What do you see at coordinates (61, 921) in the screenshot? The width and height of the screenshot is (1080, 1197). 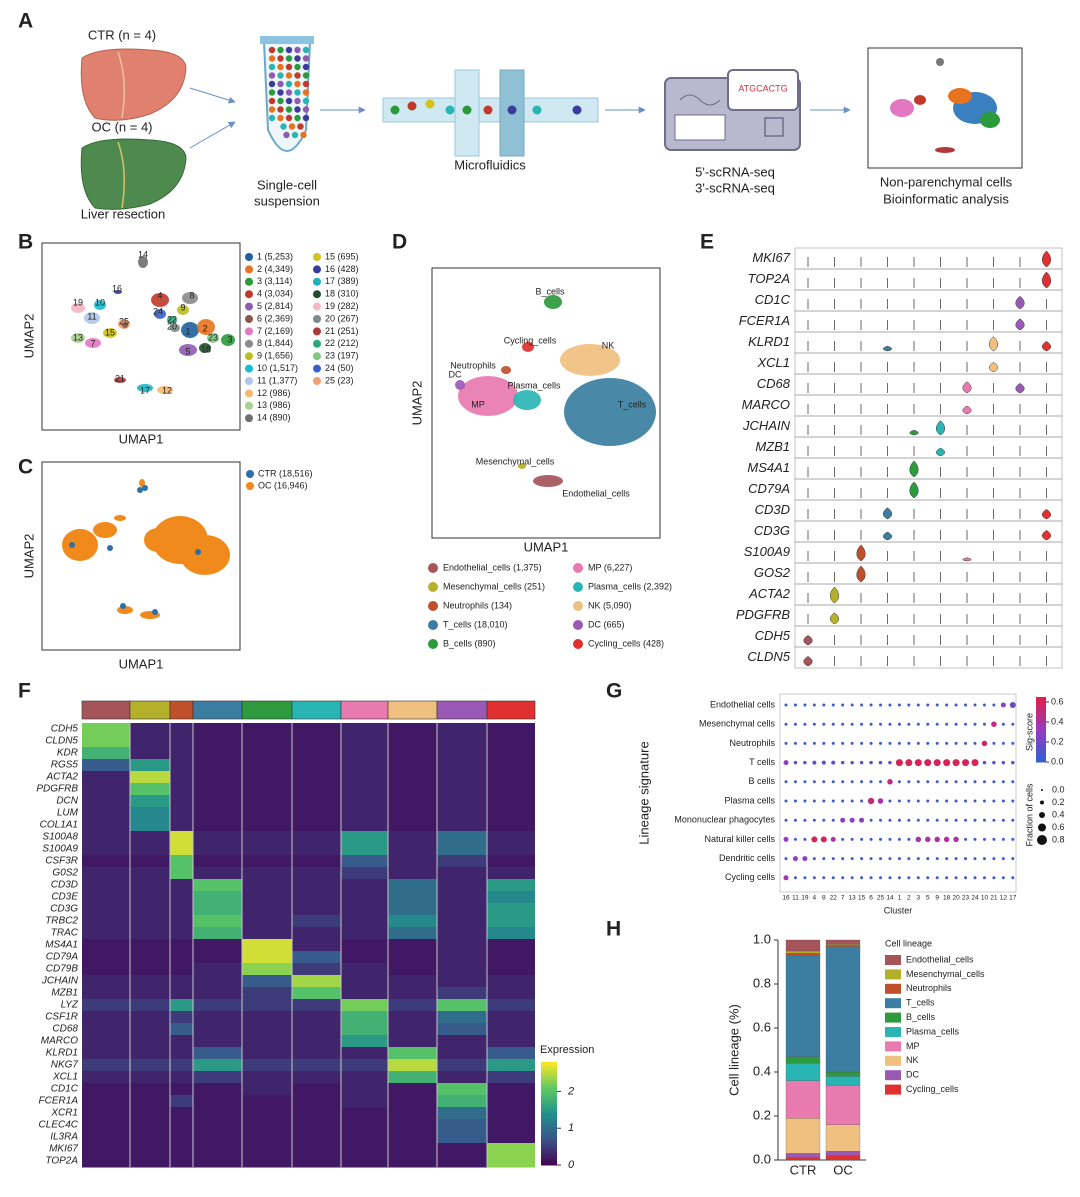 I see `gene-label: TRBC2` at bounding box center [61, 921].